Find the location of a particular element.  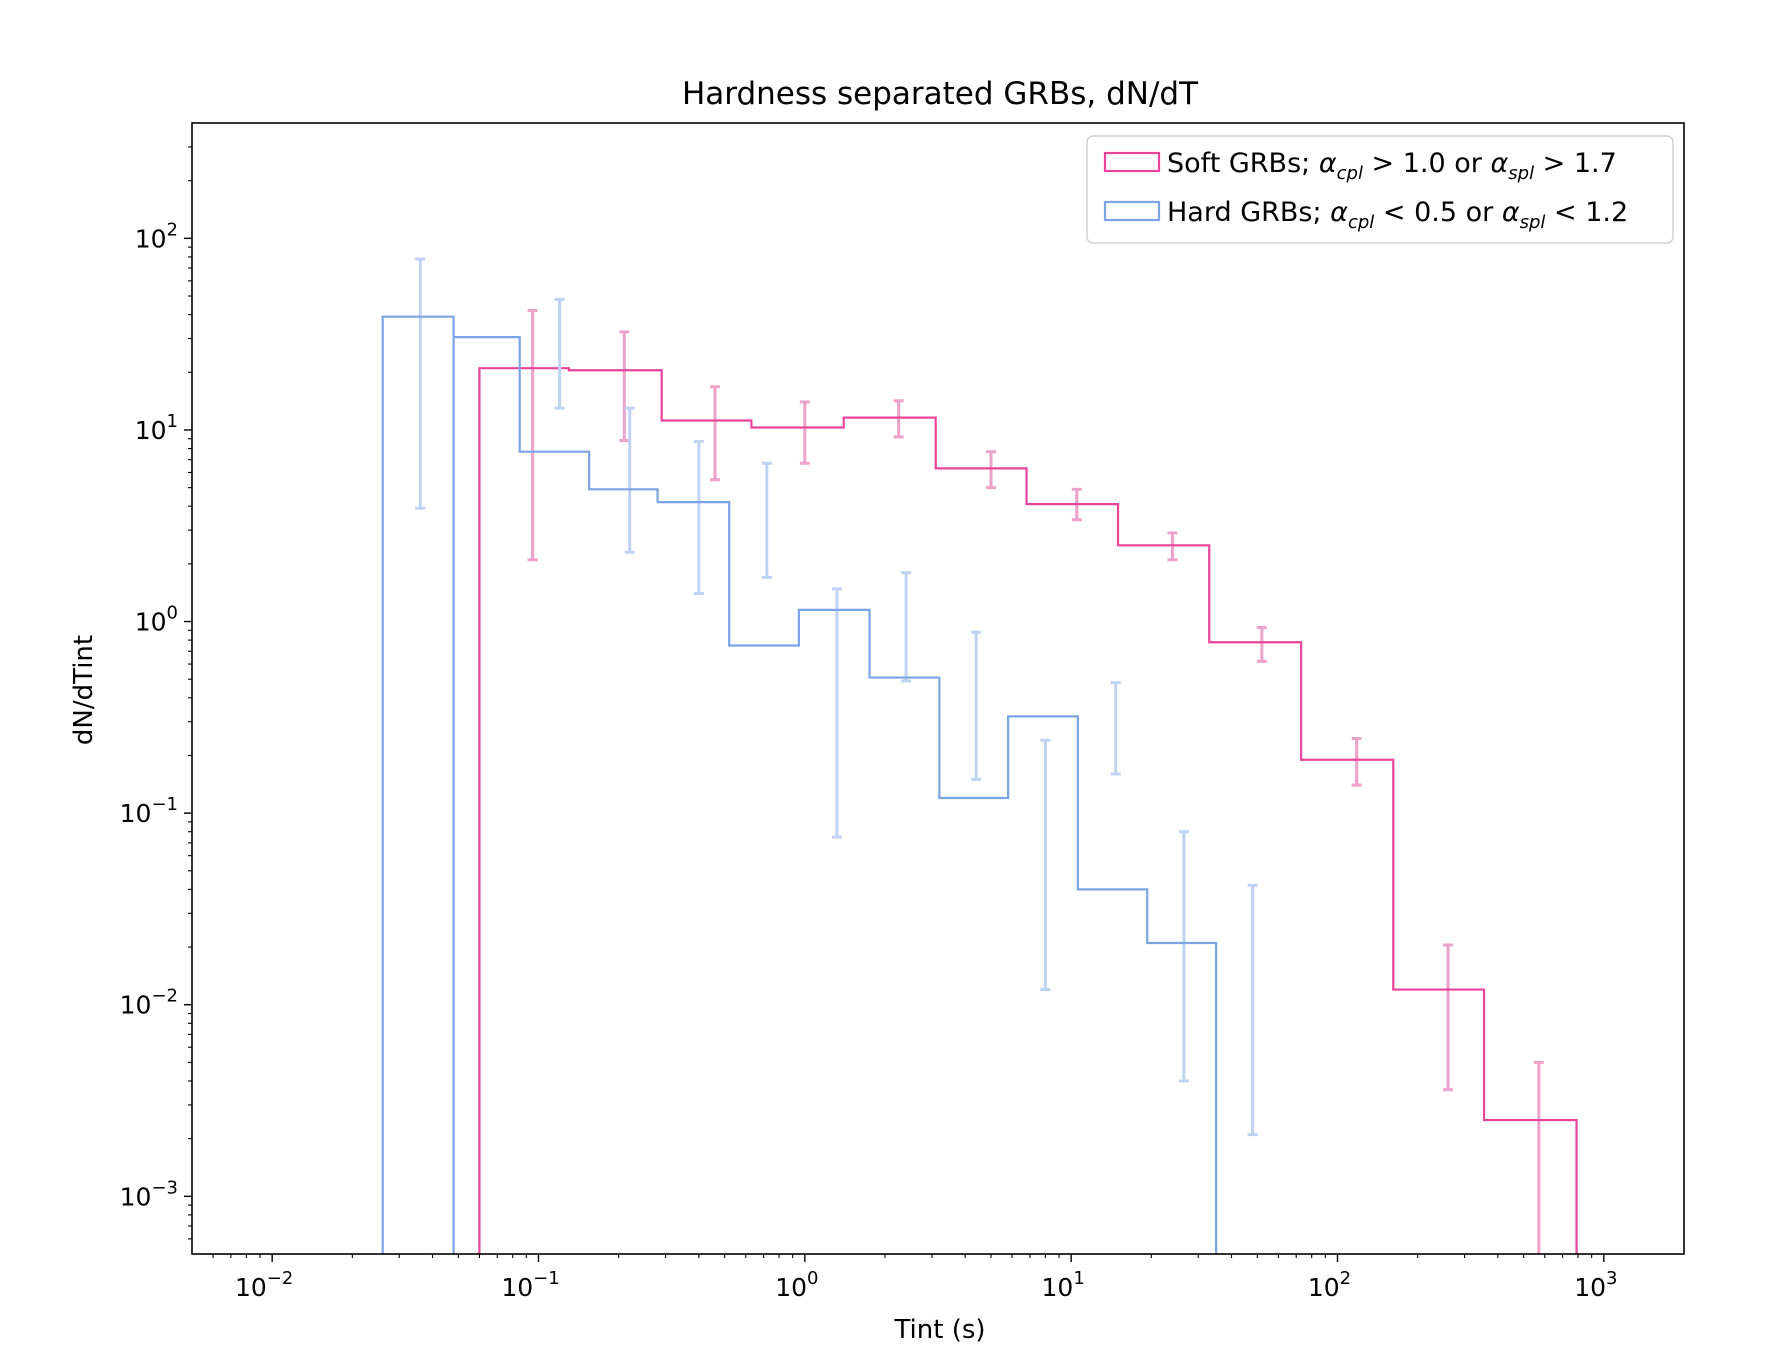

legend-entry-hard-grbs: Hard GRBs; αcpl < 0.5 or αspl < 1.2 is located at coordinates (1365, 215).